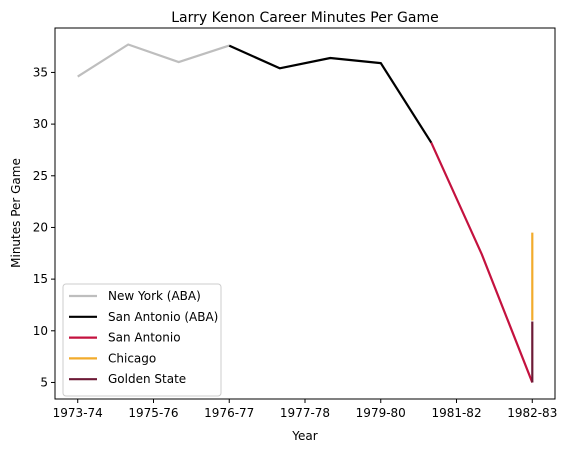  I want to click on x-tick-label: 1975-76, so click(153, 413).